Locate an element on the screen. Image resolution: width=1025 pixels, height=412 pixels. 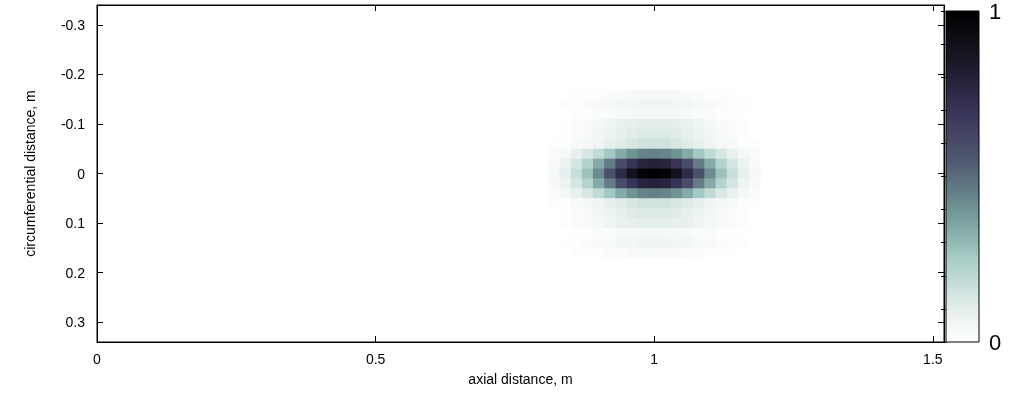
y-tick-label: 0.3 is located at coordinates (75, 322).